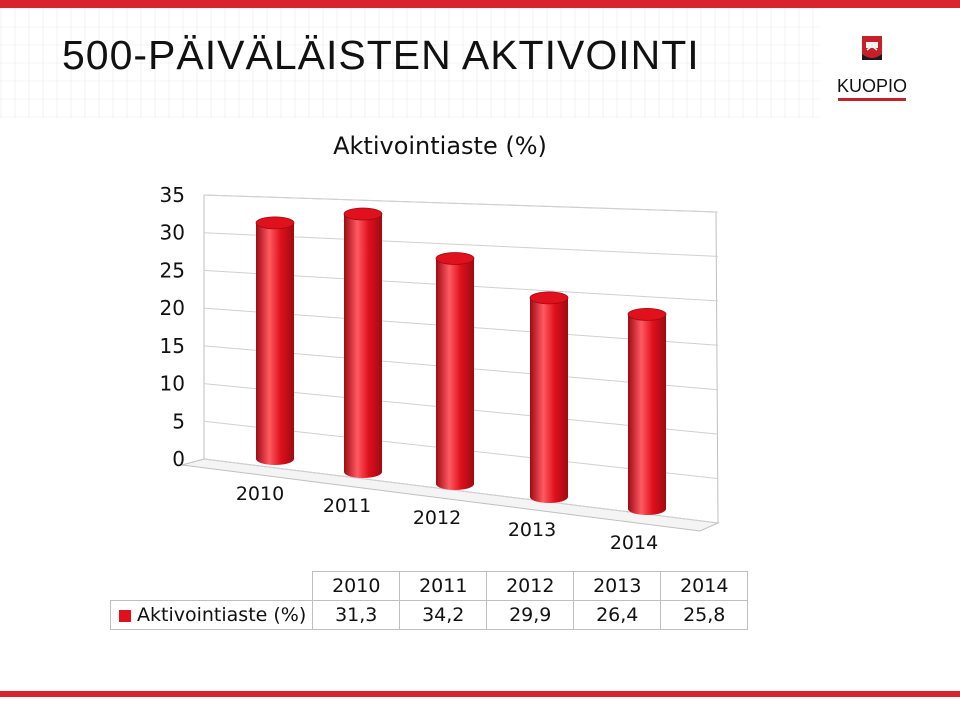 This screenshot has height=701, width=960. I want to click on x-tick-label: 2013, so click(532, 530).